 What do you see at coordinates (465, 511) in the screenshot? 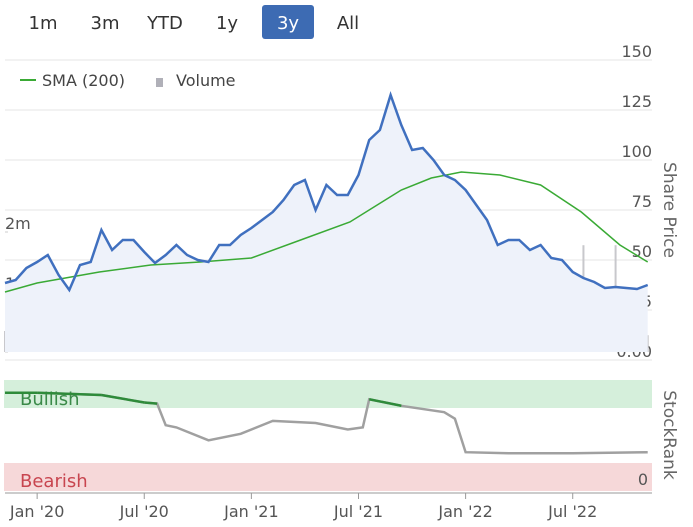
I see `x-tick-label: Jan '22` at bounding box center [465, 511].